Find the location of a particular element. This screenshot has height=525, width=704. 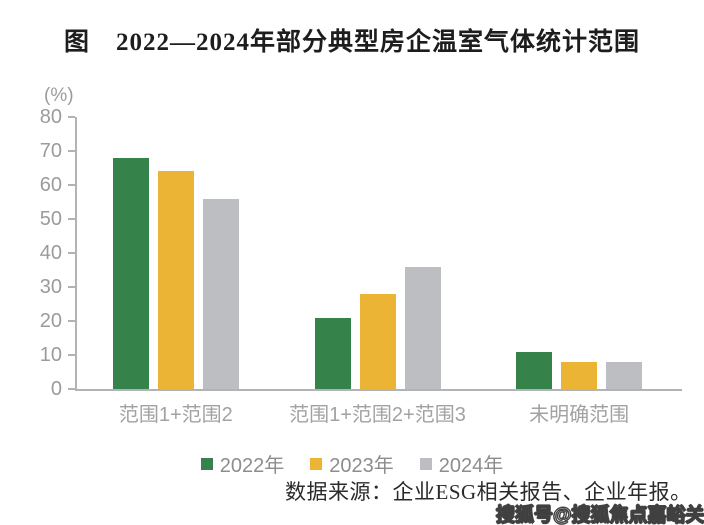

bar-series1-group2 is located at coordinates (332, 353).